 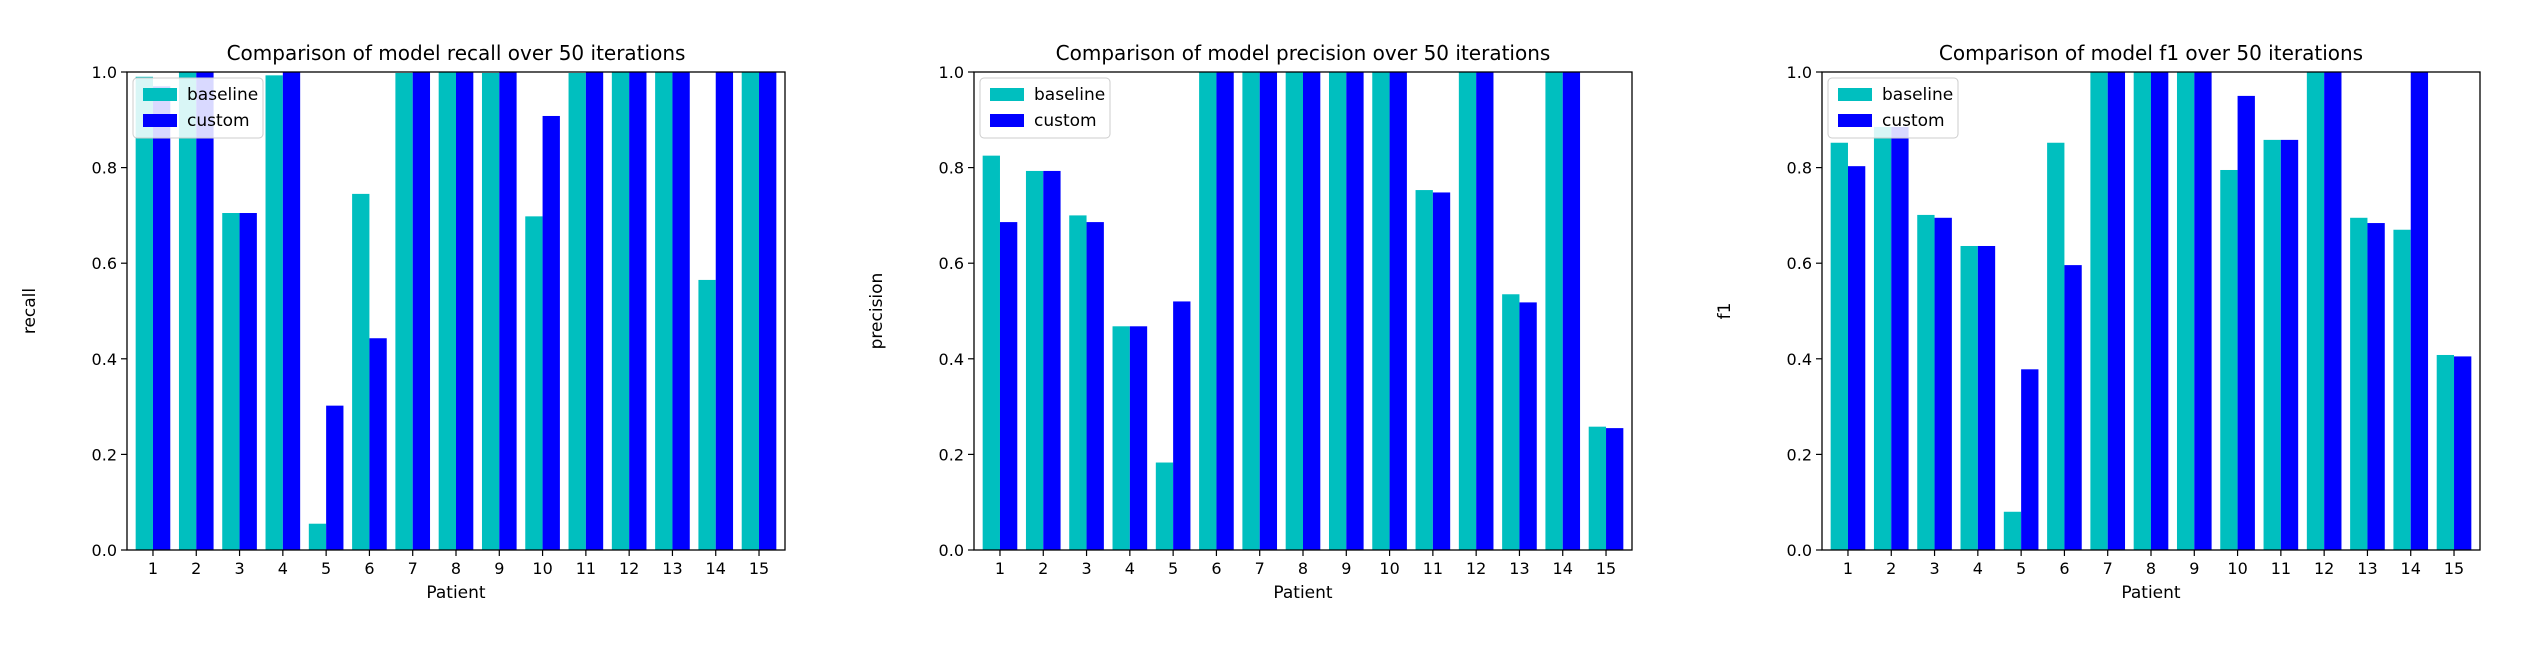 What do you see at coordinates (877, 311) in the screenshot?
I see `y-axis-label: precision` at bounding box center [877, 311].